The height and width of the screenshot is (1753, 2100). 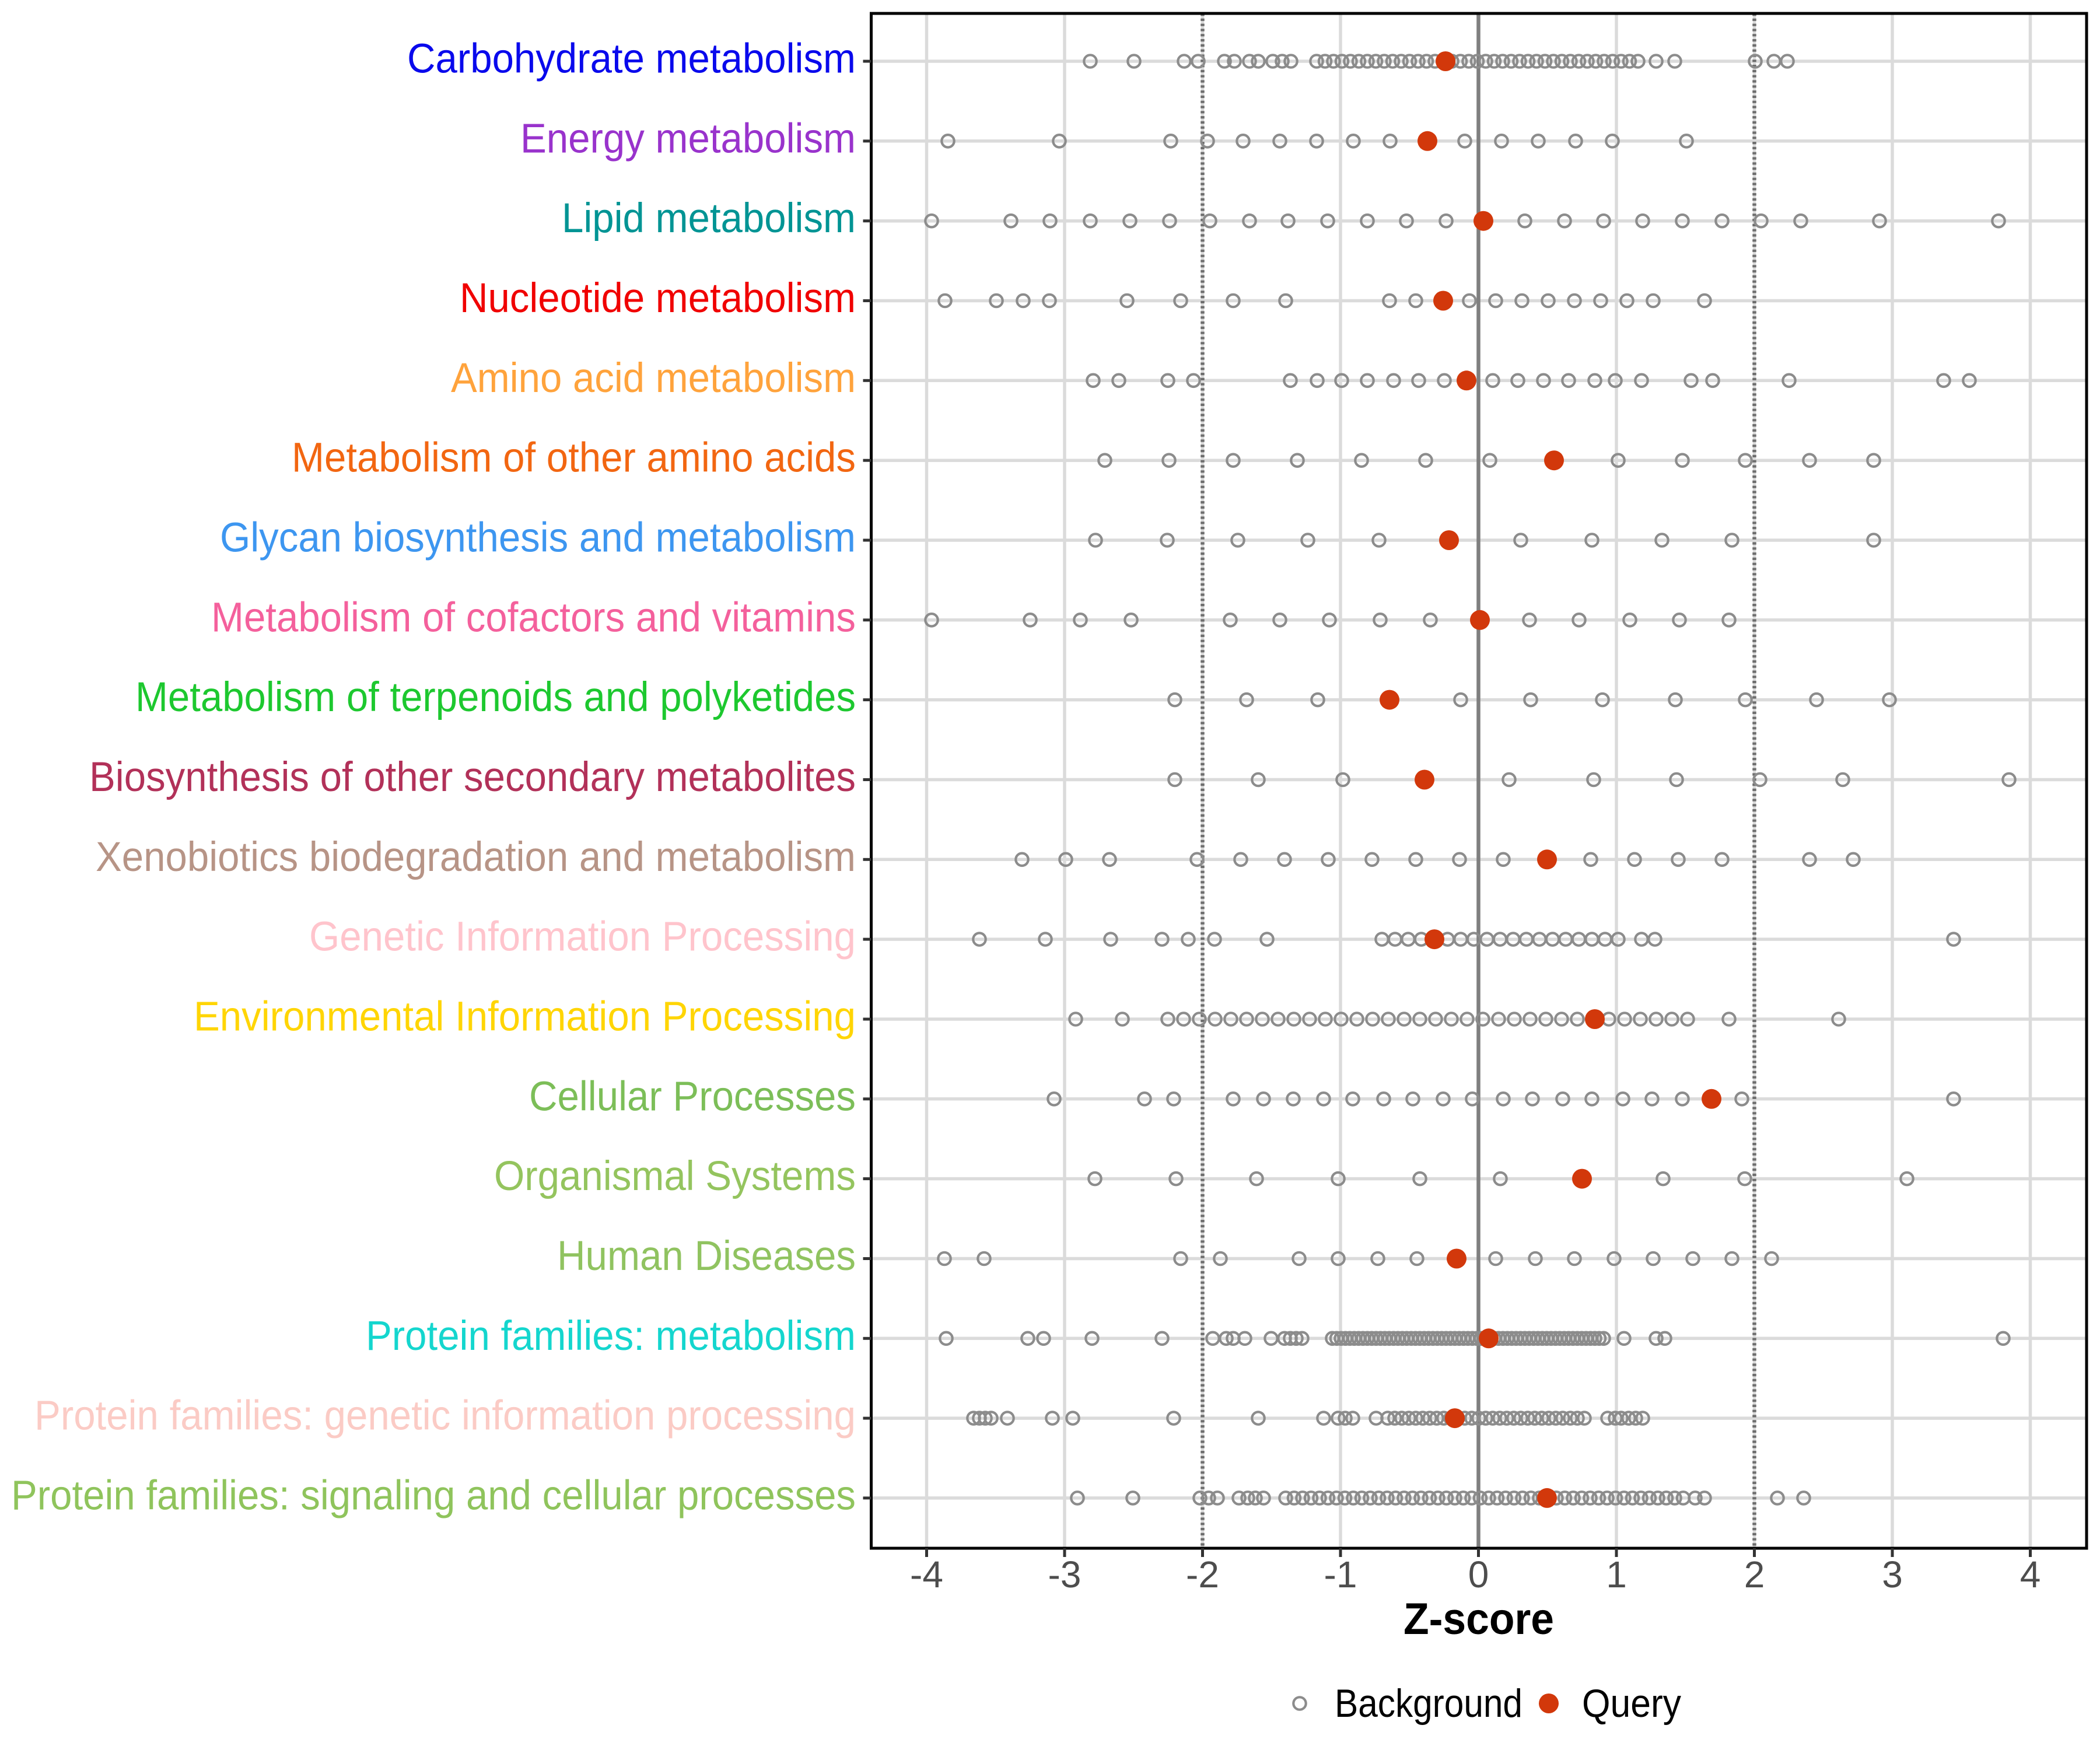 I want to click on svg-text:Metabolism of other amino acid: Metabolism of other amino acids, so click(x=574, y=458).